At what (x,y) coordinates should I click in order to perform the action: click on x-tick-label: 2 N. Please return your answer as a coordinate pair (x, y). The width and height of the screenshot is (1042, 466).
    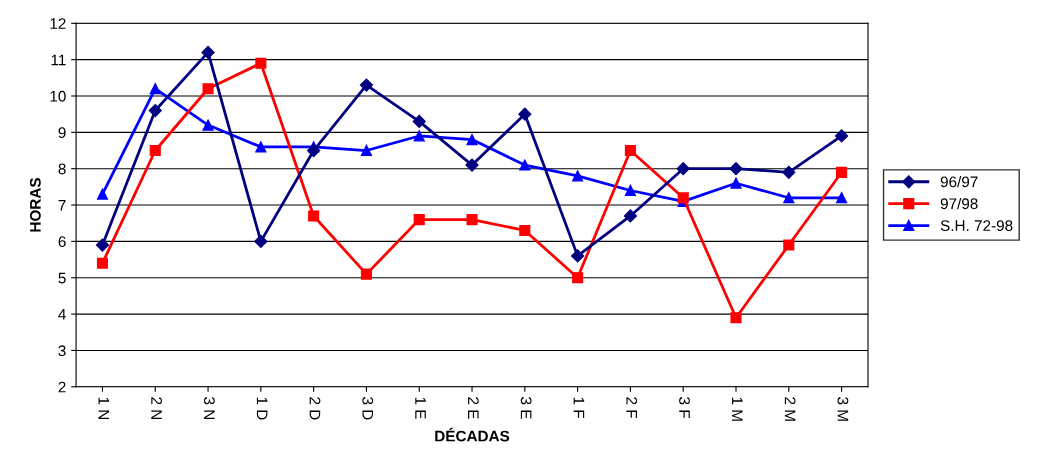
    Looking at the image, I should click on (156, 408).